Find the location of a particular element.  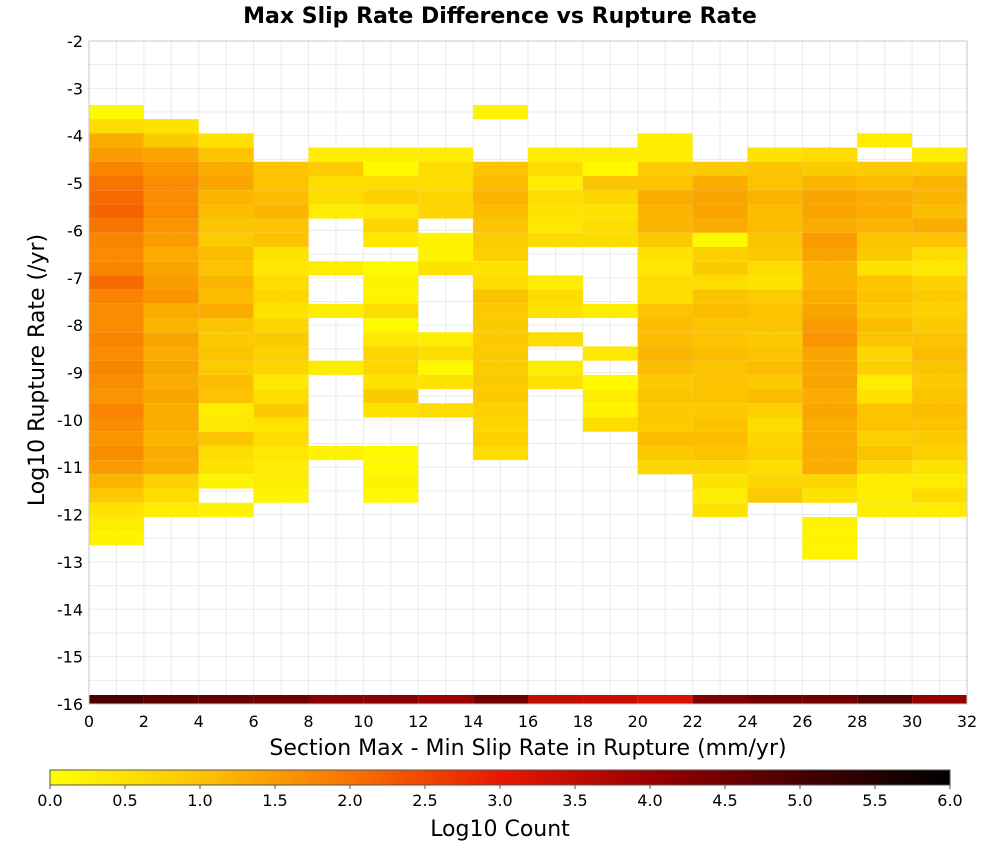

y-tick-label: -14 is located at coordinates (70, 609).